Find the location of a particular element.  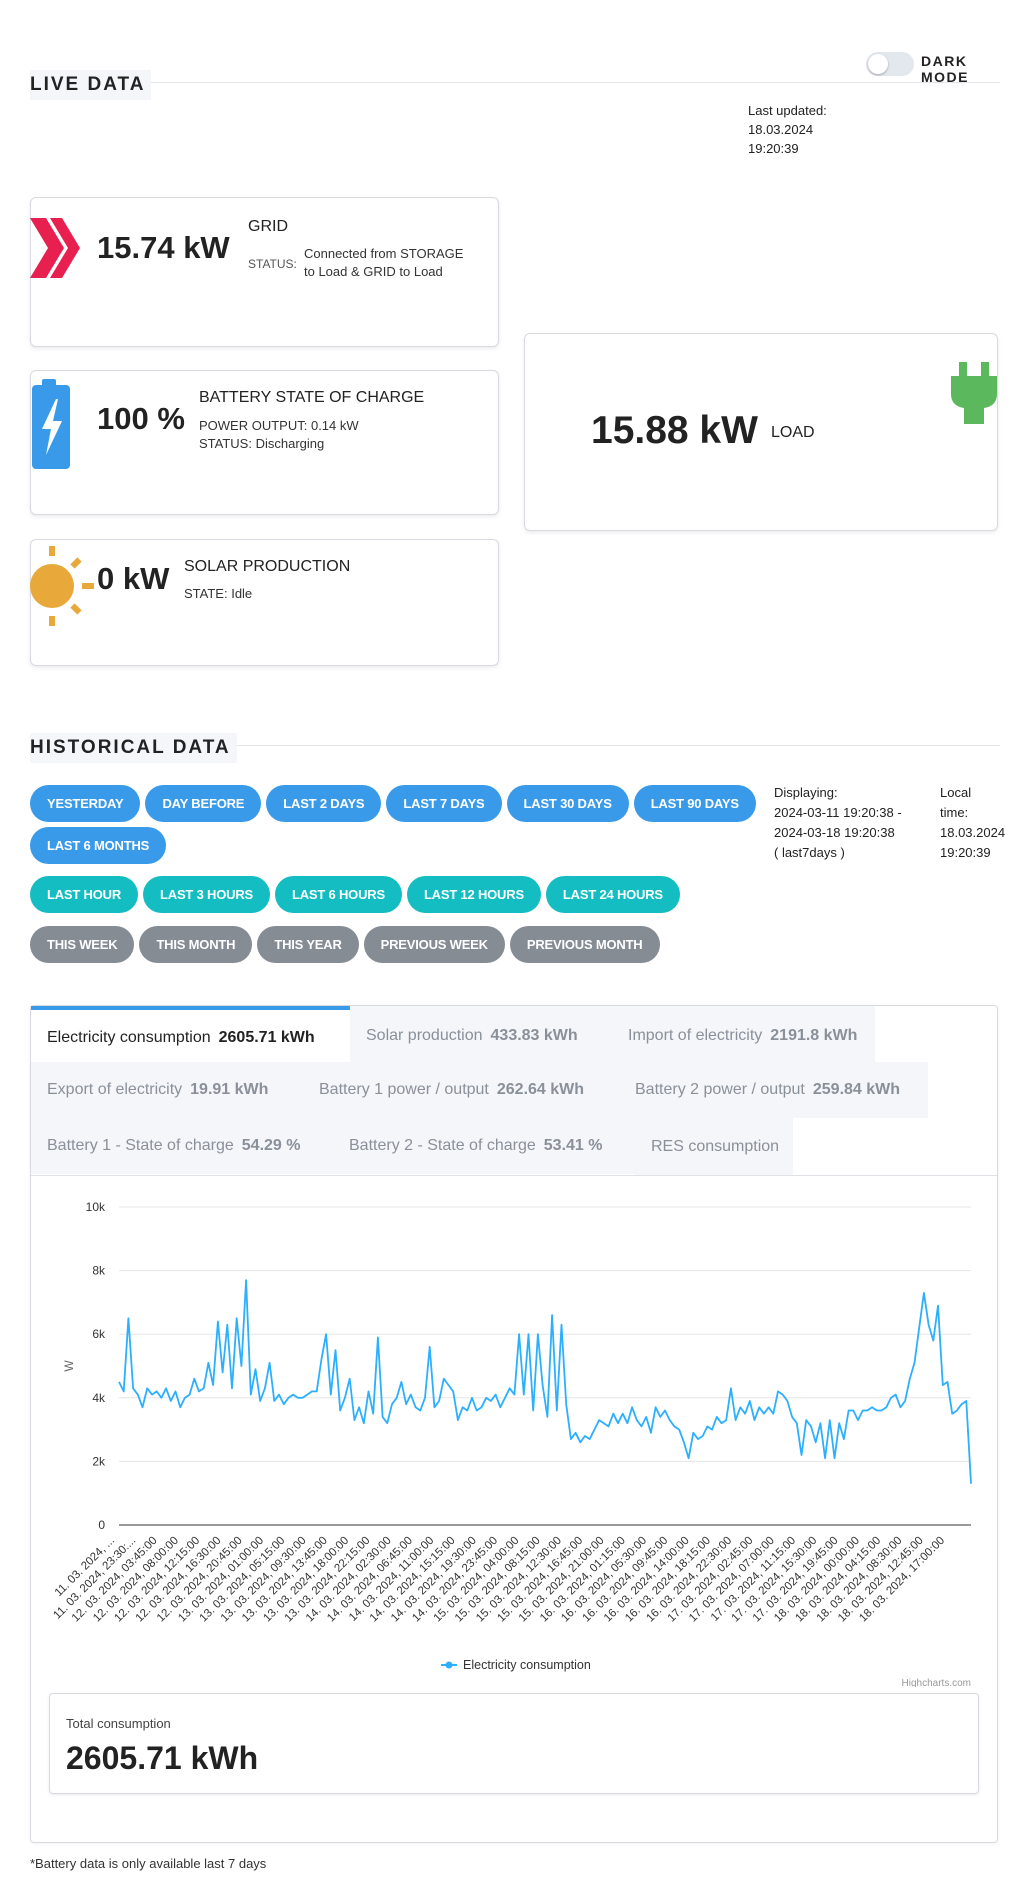

last-24-hours-button: LAST 24 HOURS is located at coordinates (612, 894).